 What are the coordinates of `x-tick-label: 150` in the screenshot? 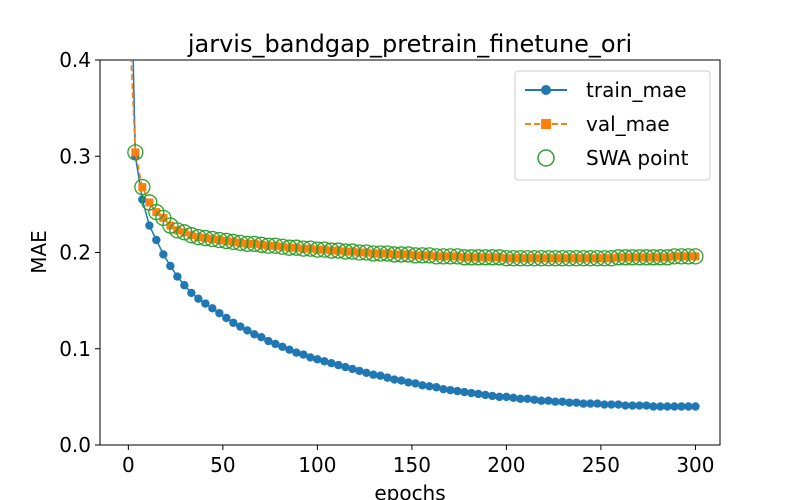 It's located at (412, 465).